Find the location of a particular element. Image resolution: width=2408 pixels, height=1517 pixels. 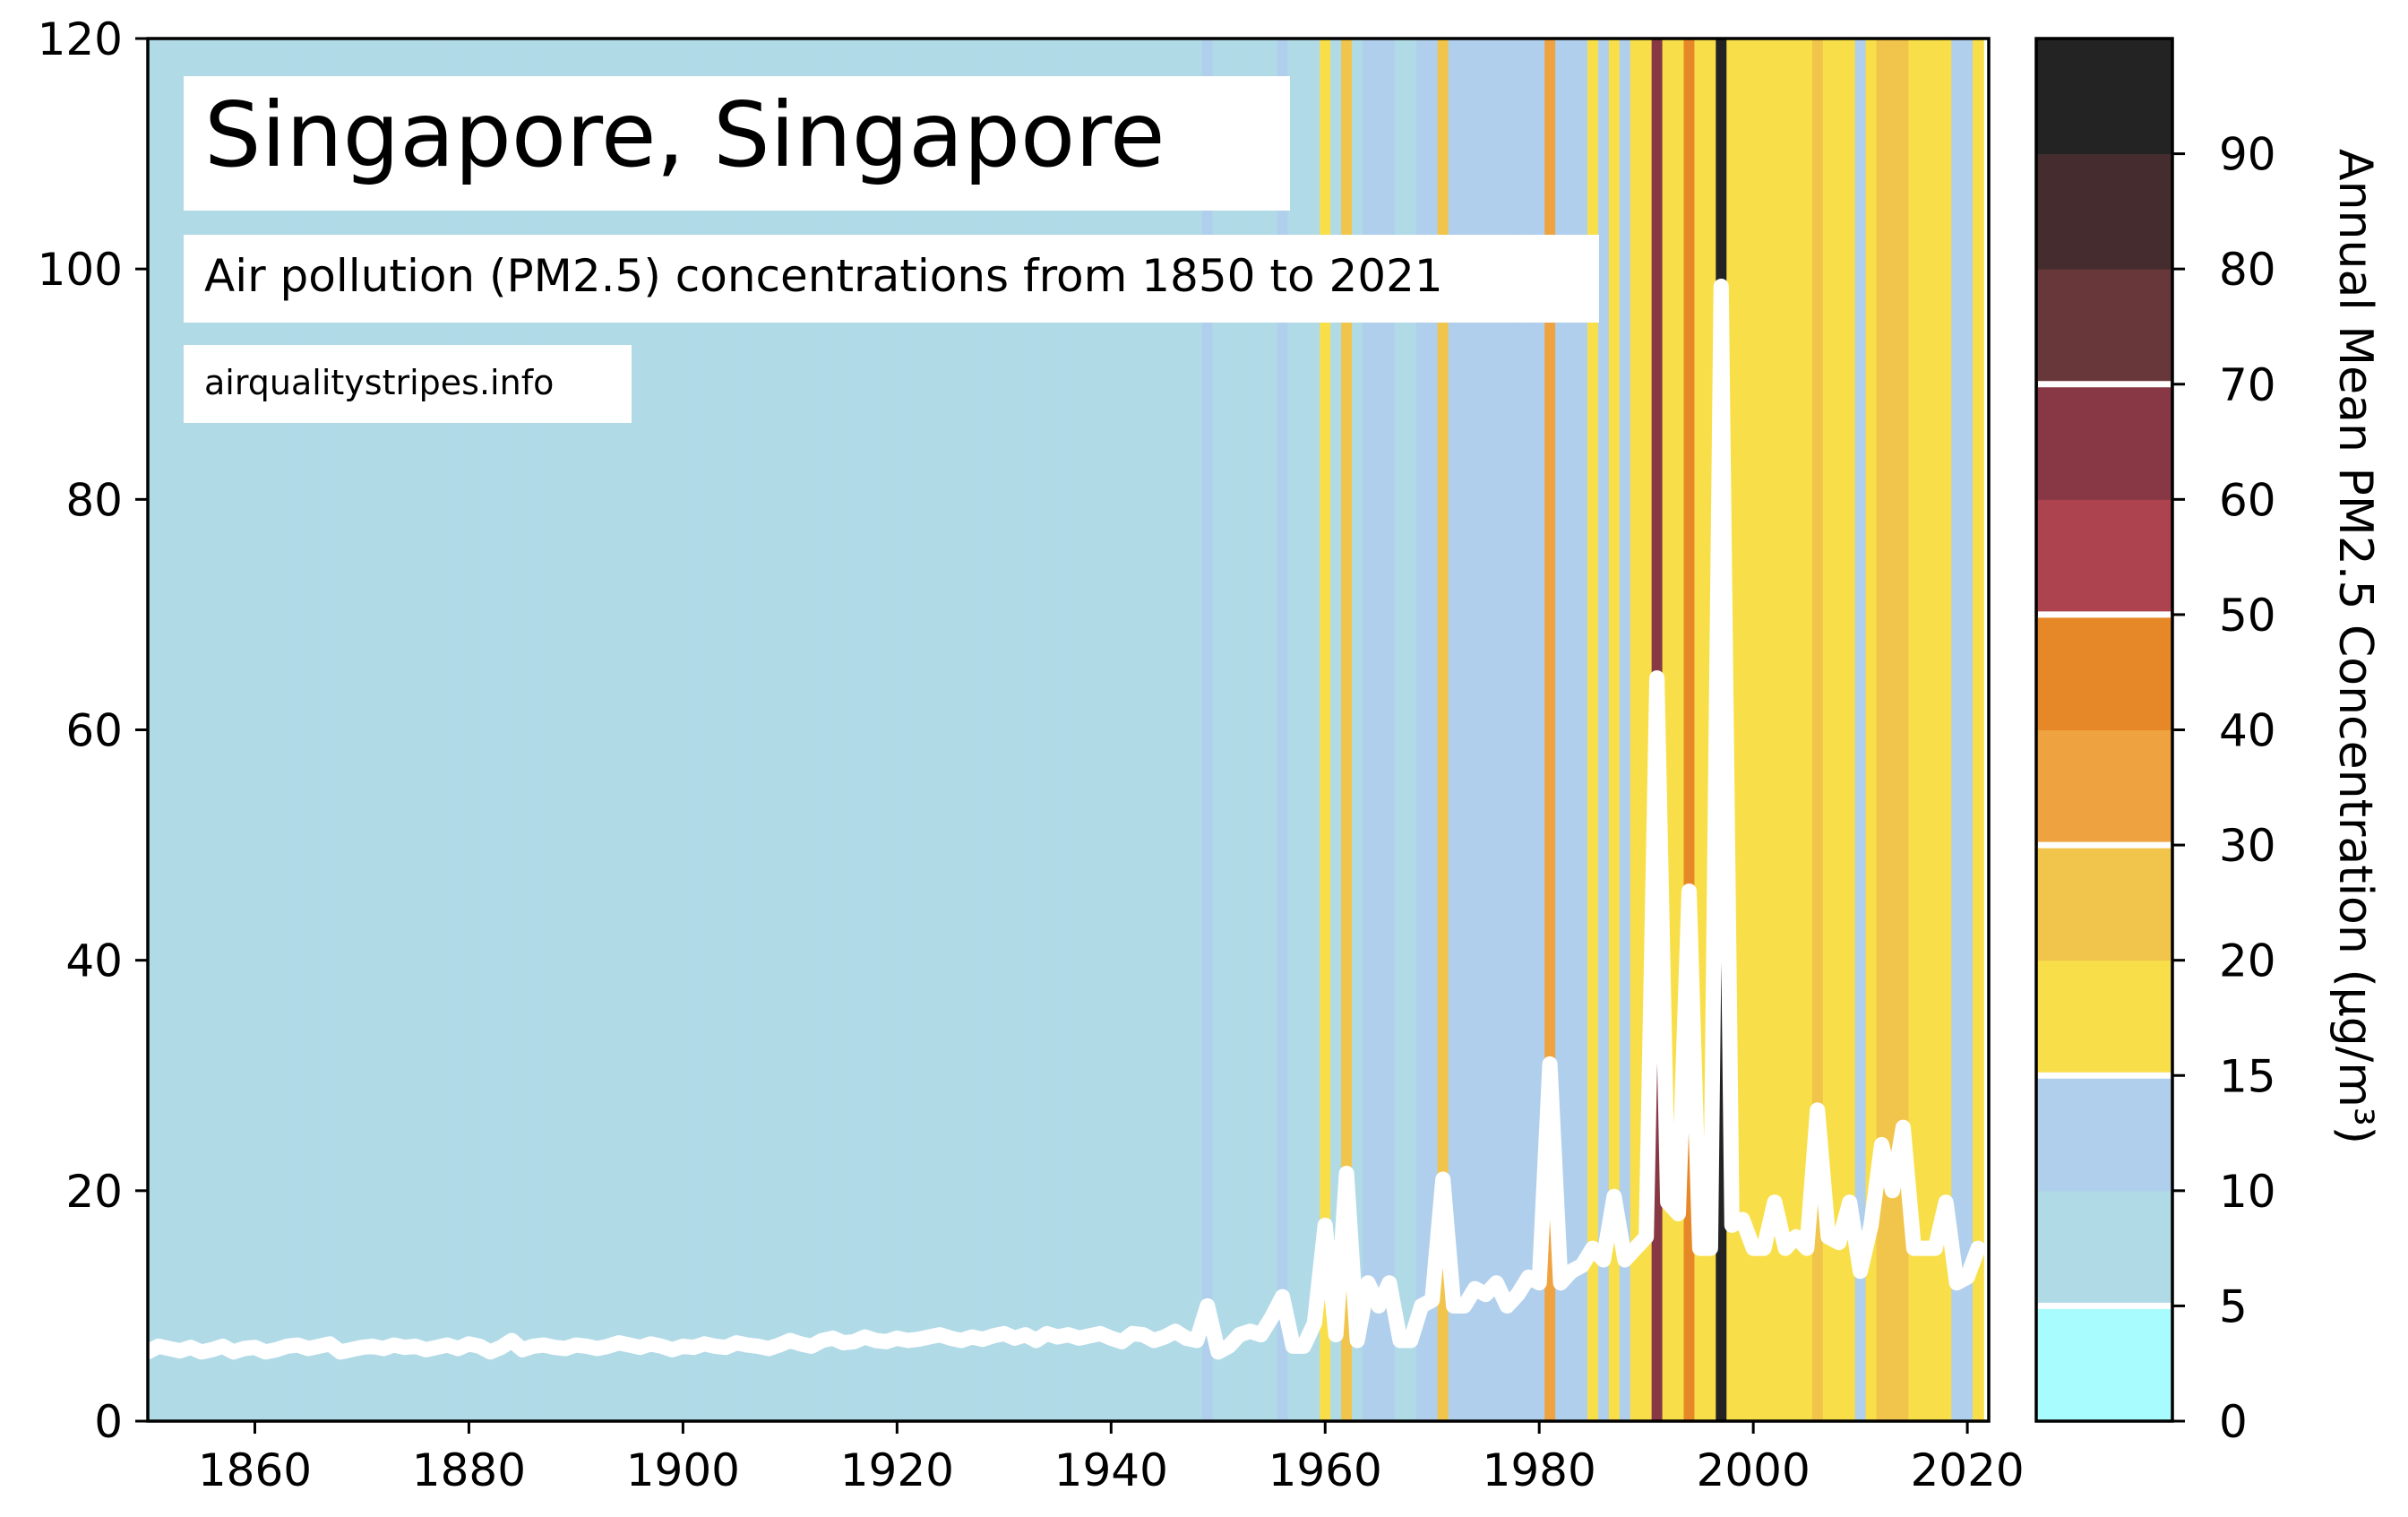

y-tick-label: 60 is located at coordinates (94, 731).